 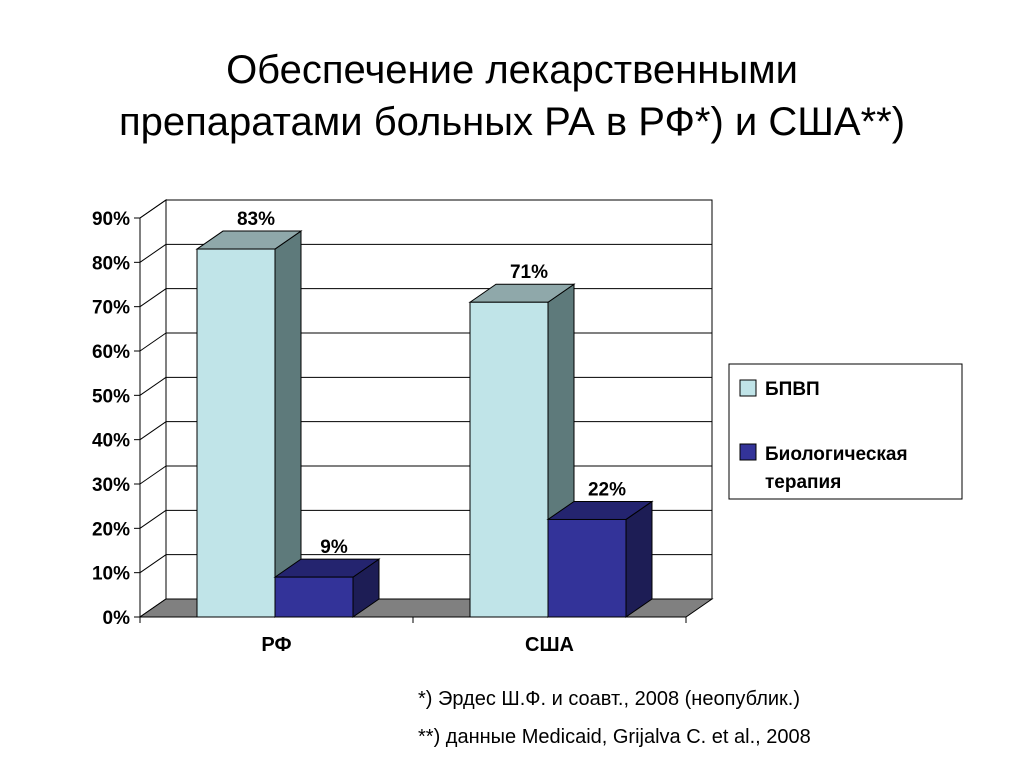 What do you see at coordinates (111, 529) in the screenshot?
I see `y-tick-label: 20%` at bounding box center [111, 529].